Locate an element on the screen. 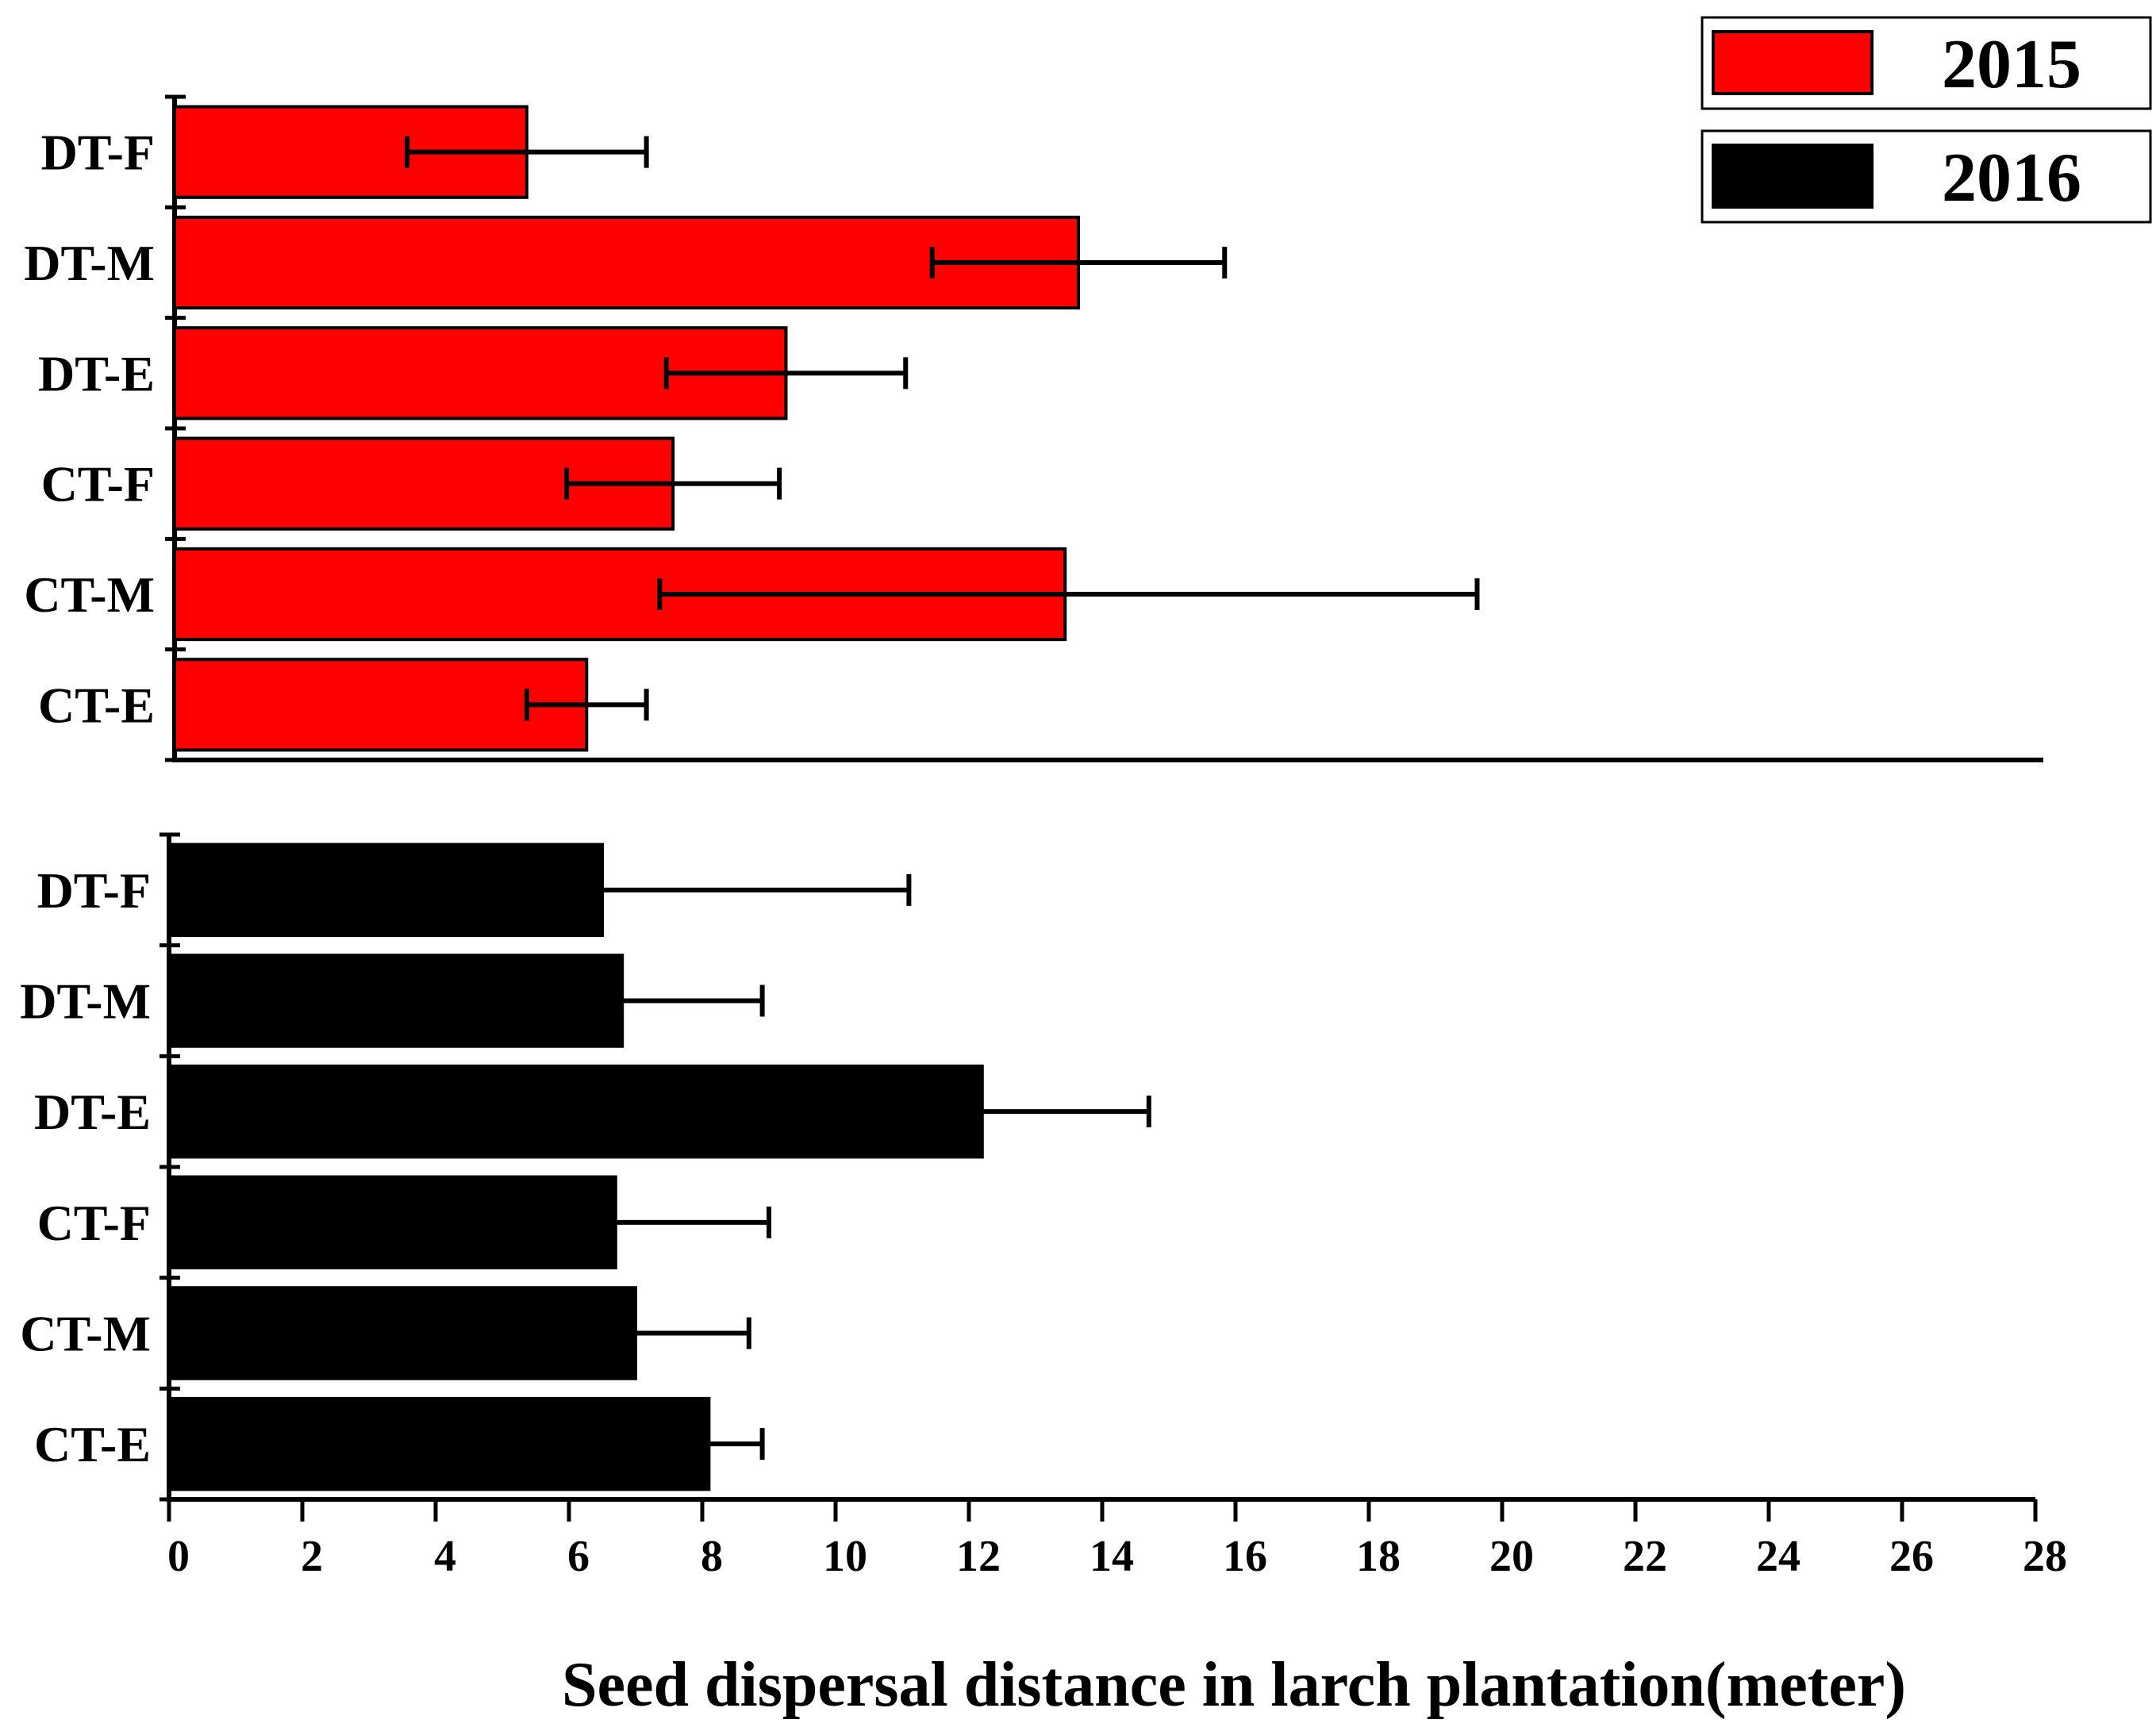  x-tick-label: 2 is located at coordinates (312, 1557).